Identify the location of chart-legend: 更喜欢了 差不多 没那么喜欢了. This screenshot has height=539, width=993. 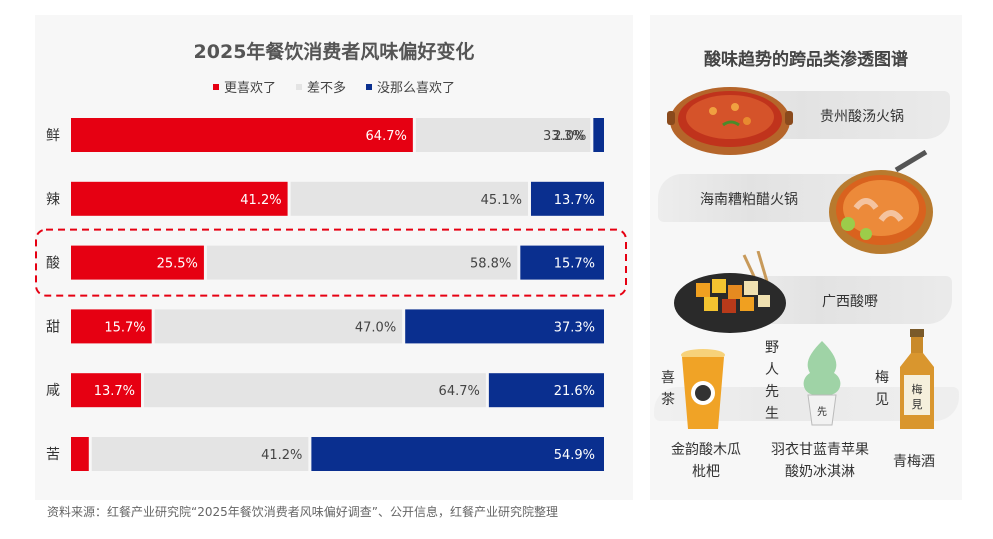
(334, 86).